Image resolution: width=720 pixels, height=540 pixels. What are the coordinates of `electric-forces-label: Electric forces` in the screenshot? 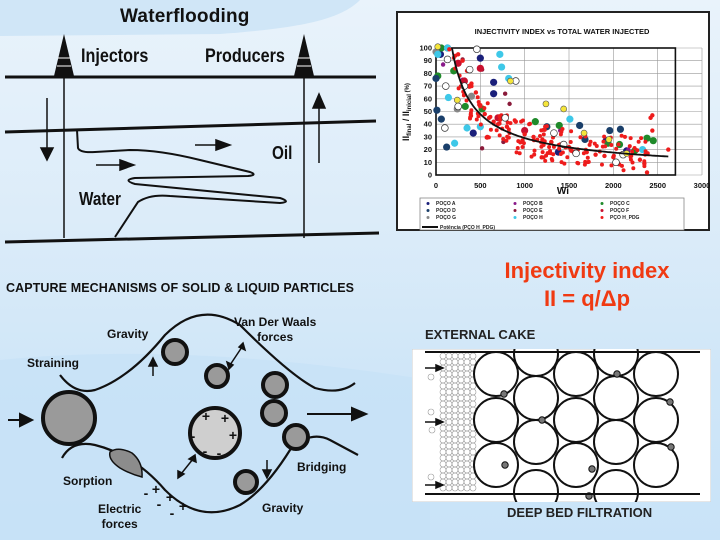 It's located at (119, 517).